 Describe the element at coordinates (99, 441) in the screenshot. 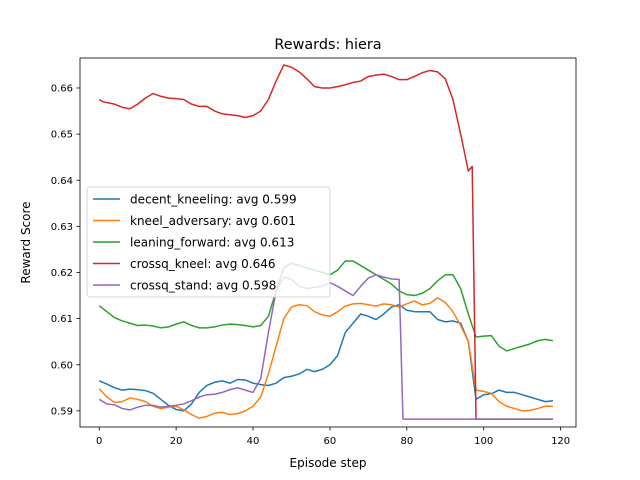

I see `x-tick-label-0: 0` at that location.